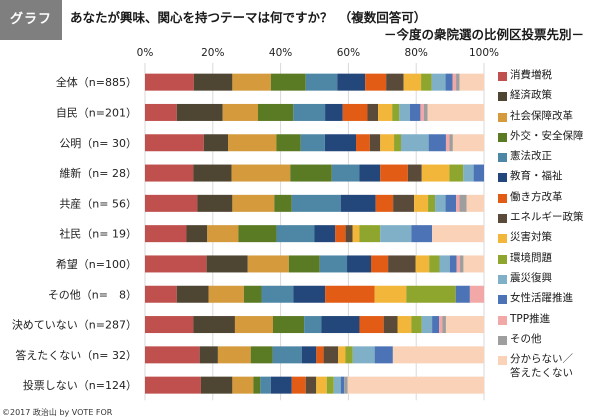  What do you see at coordinates (531, 75) in the screenshot?
I see `legend-label: 消費増税` at bounding box center [531, 75].